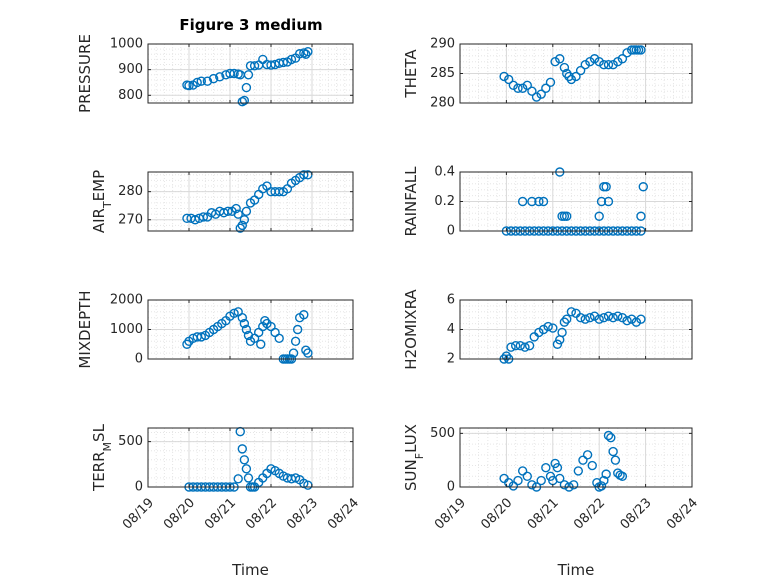  What do you see at coordinates (102, 457) in the screenshot?
I see `y-axis-label: TERRMSL` at bounding box center [102, 457].